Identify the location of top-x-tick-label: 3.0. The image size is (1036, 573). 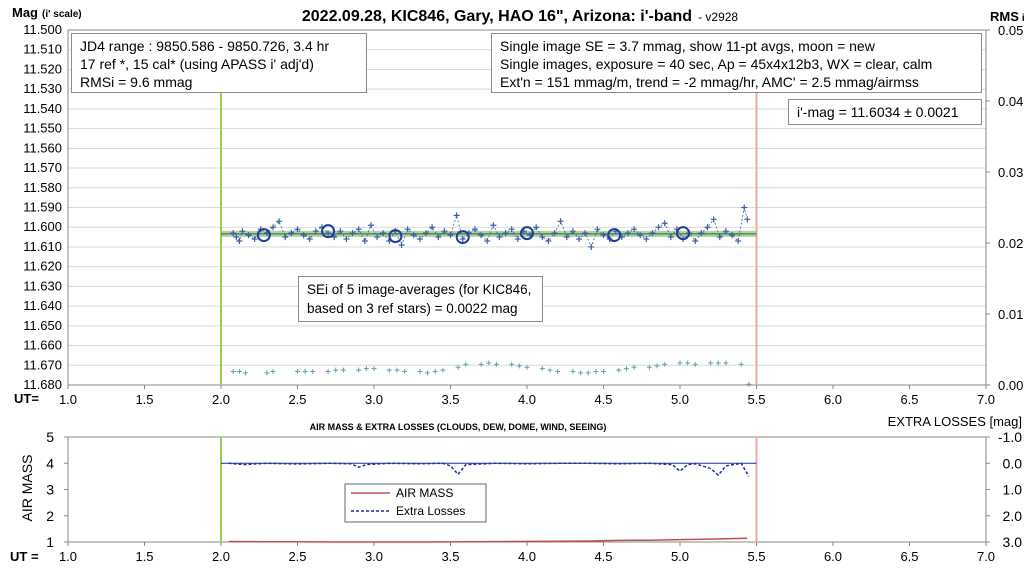
(374, 399).